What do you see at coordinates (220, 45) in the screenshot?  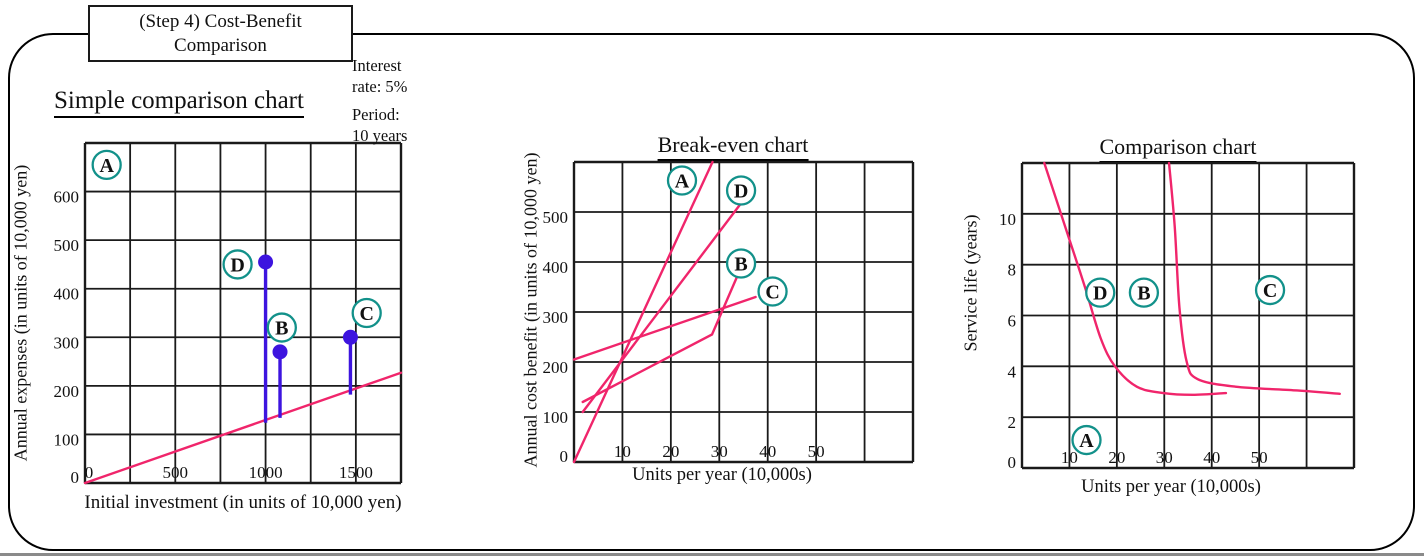 I see `step-title-line2: Comparison` at bounding box center [220, 45].